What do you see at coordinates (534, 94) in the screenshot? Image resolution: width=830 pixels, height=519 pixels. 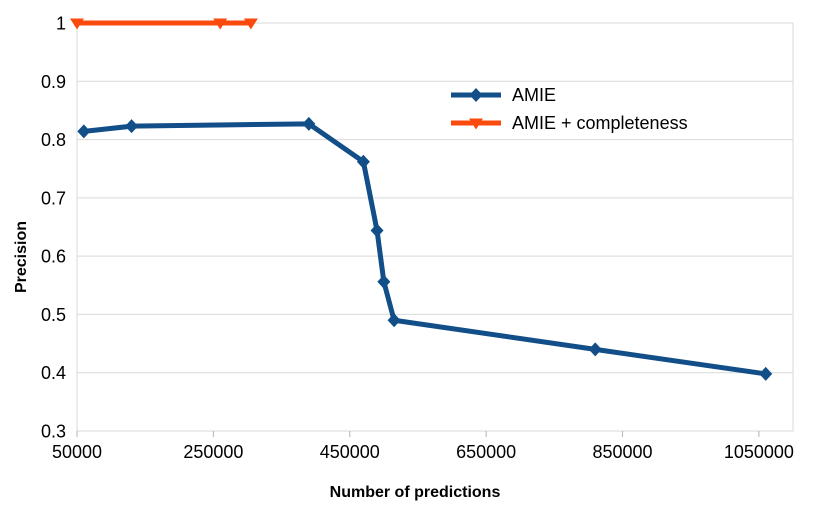 I see `legend-label-amie: AMIE` at bounding box center [534, 94].